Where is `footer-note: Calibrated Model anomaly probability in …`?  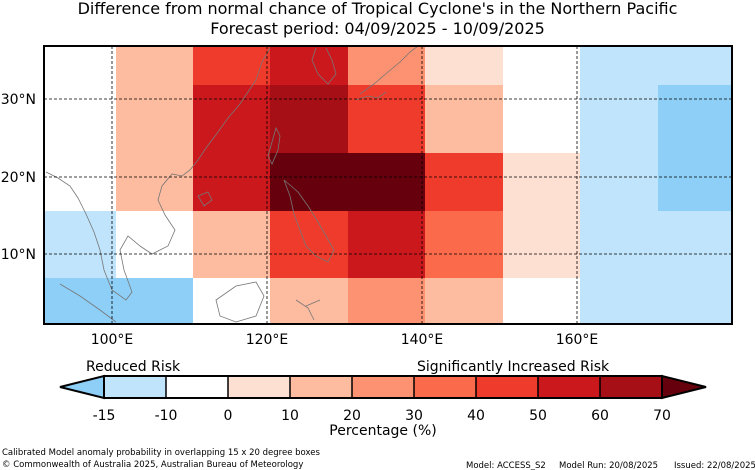
footer-note: Calibrated Model anomaly probability in … is located at coordinates (161, 453).